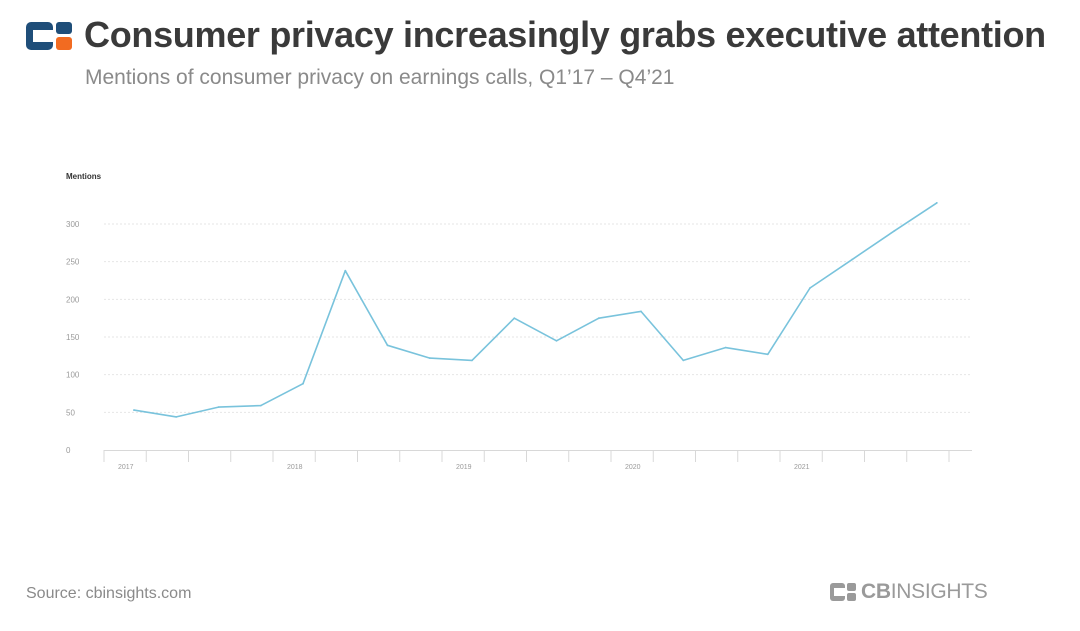  Describe the element at coordinates (84, 176) in the screenshot. I see `y-axis-label: Mentions` at that location.